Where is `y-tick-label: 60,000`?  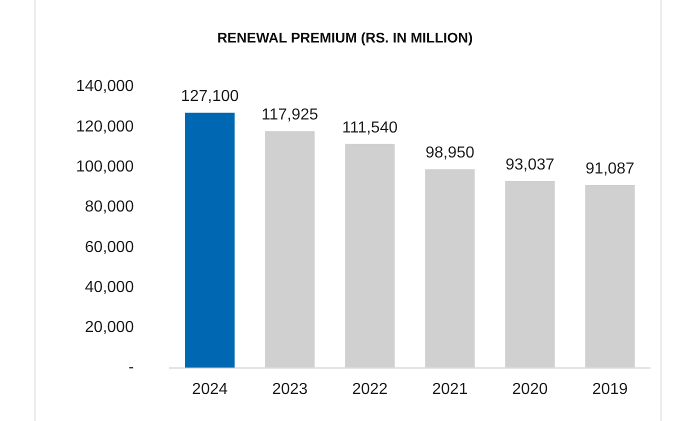
y-tick-label: 60,000 is located at coordinates (109, 247).